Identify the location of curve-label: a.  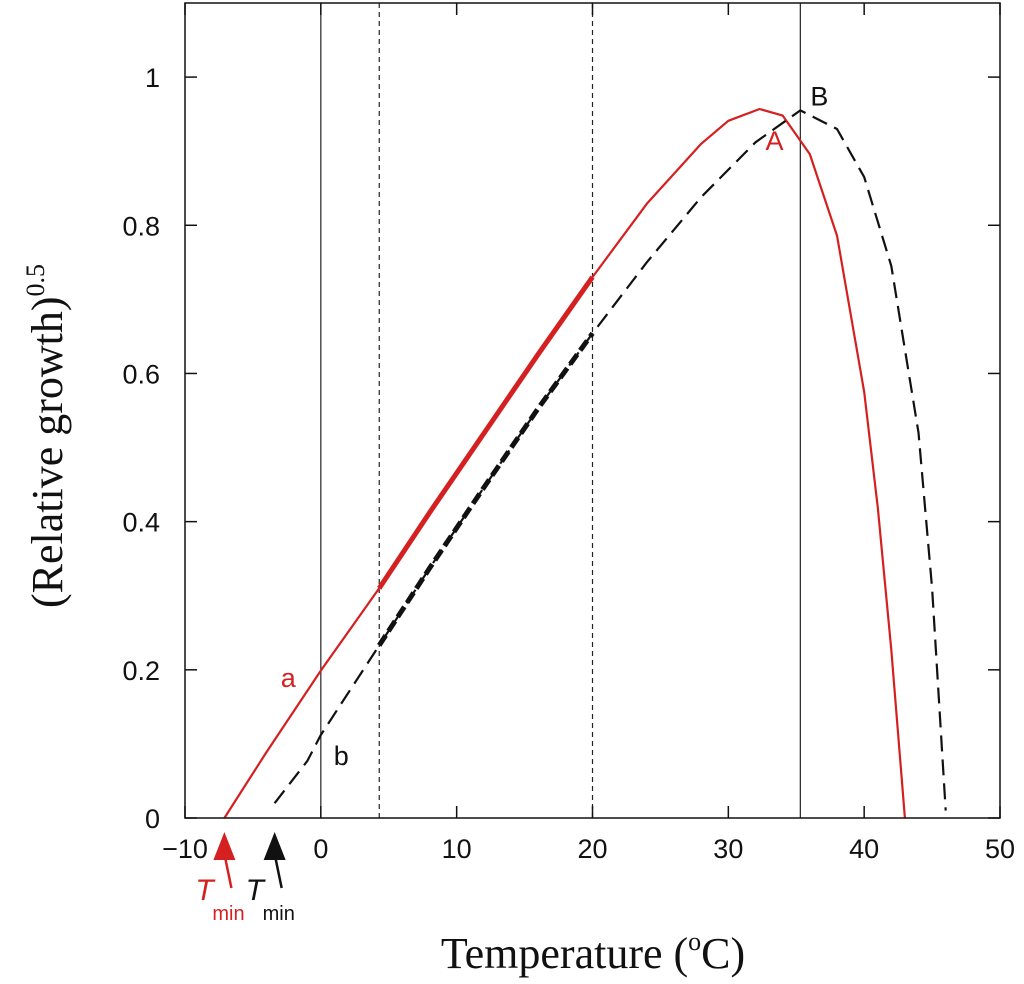
(289, 678).